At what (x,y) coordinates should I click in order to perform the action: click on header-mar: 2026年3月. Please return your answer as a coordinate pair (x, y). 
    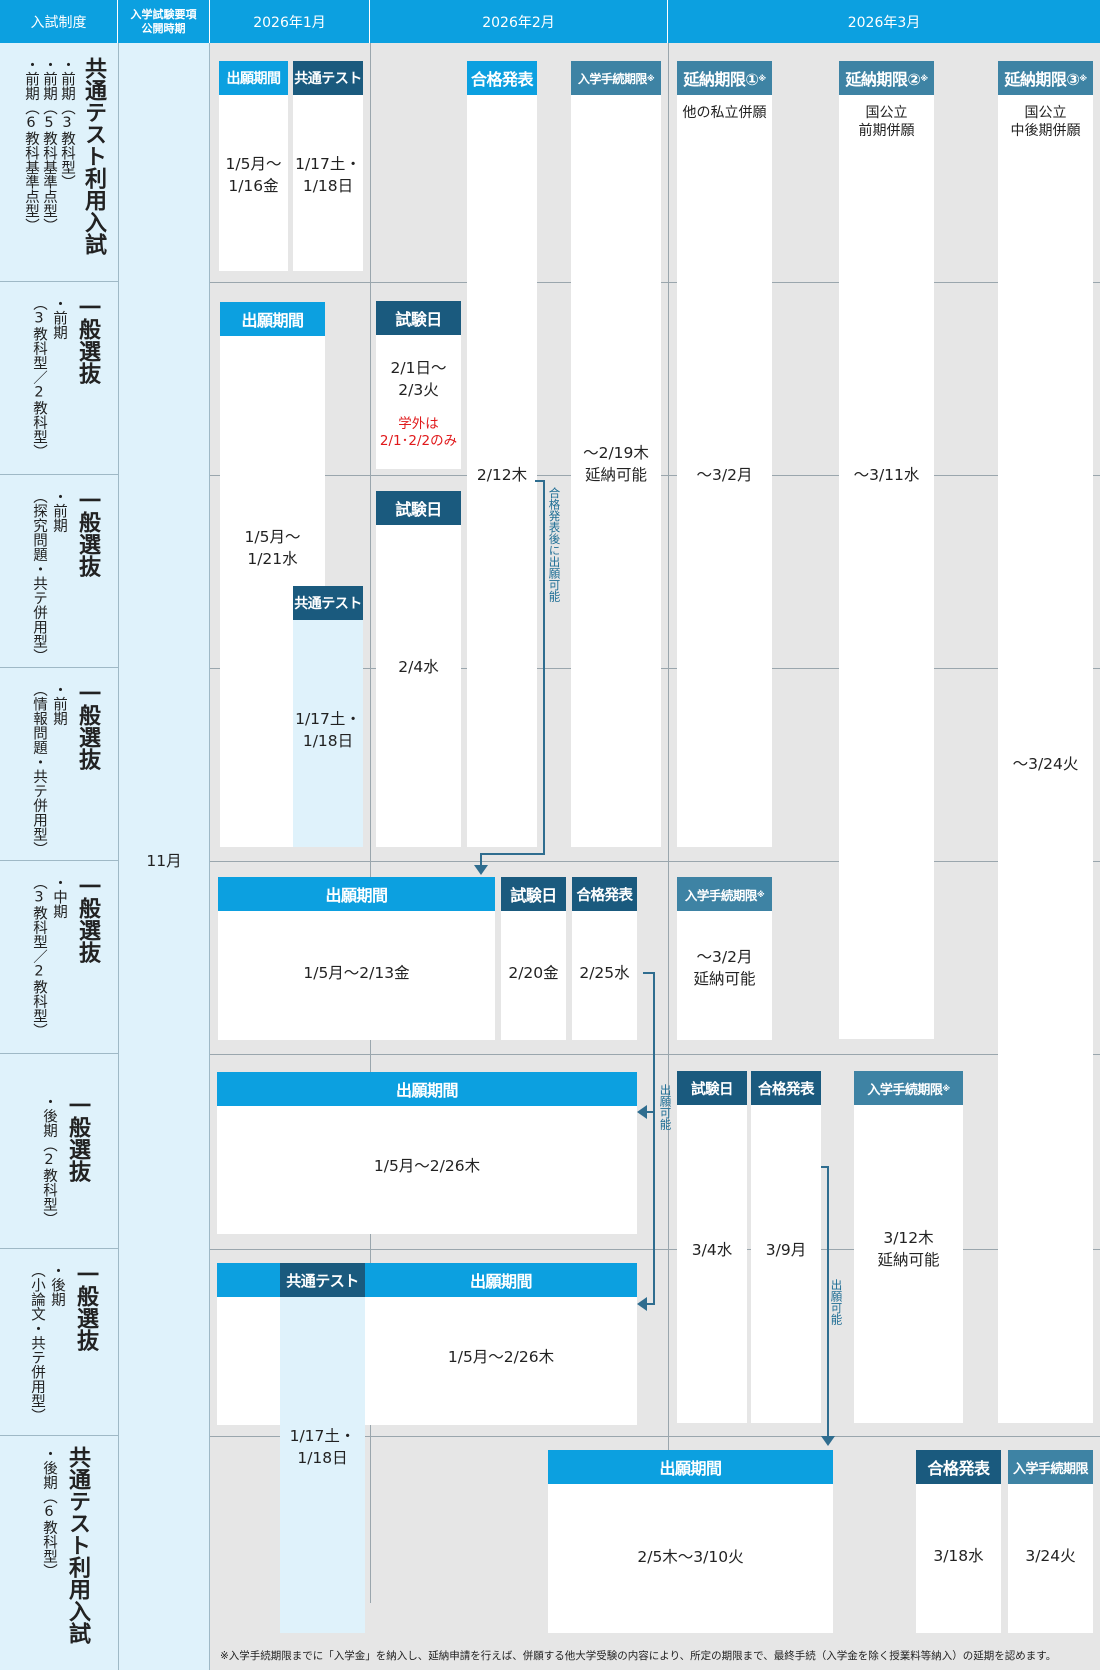
    Looking at the image, I should click on (884, 21).